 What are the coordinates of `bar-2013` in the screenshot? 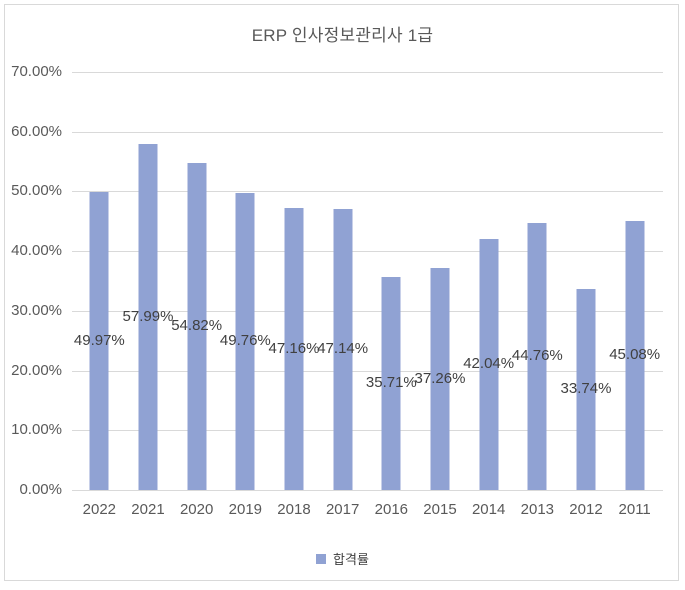 It's located at (537, 356).